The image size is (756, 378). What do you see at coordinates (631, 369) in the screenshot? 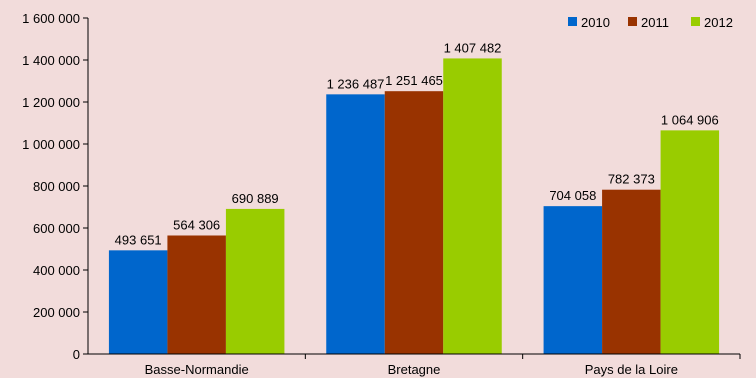
I see `x-category-label: Pays de la Loire` at bounding box center [631, 369].